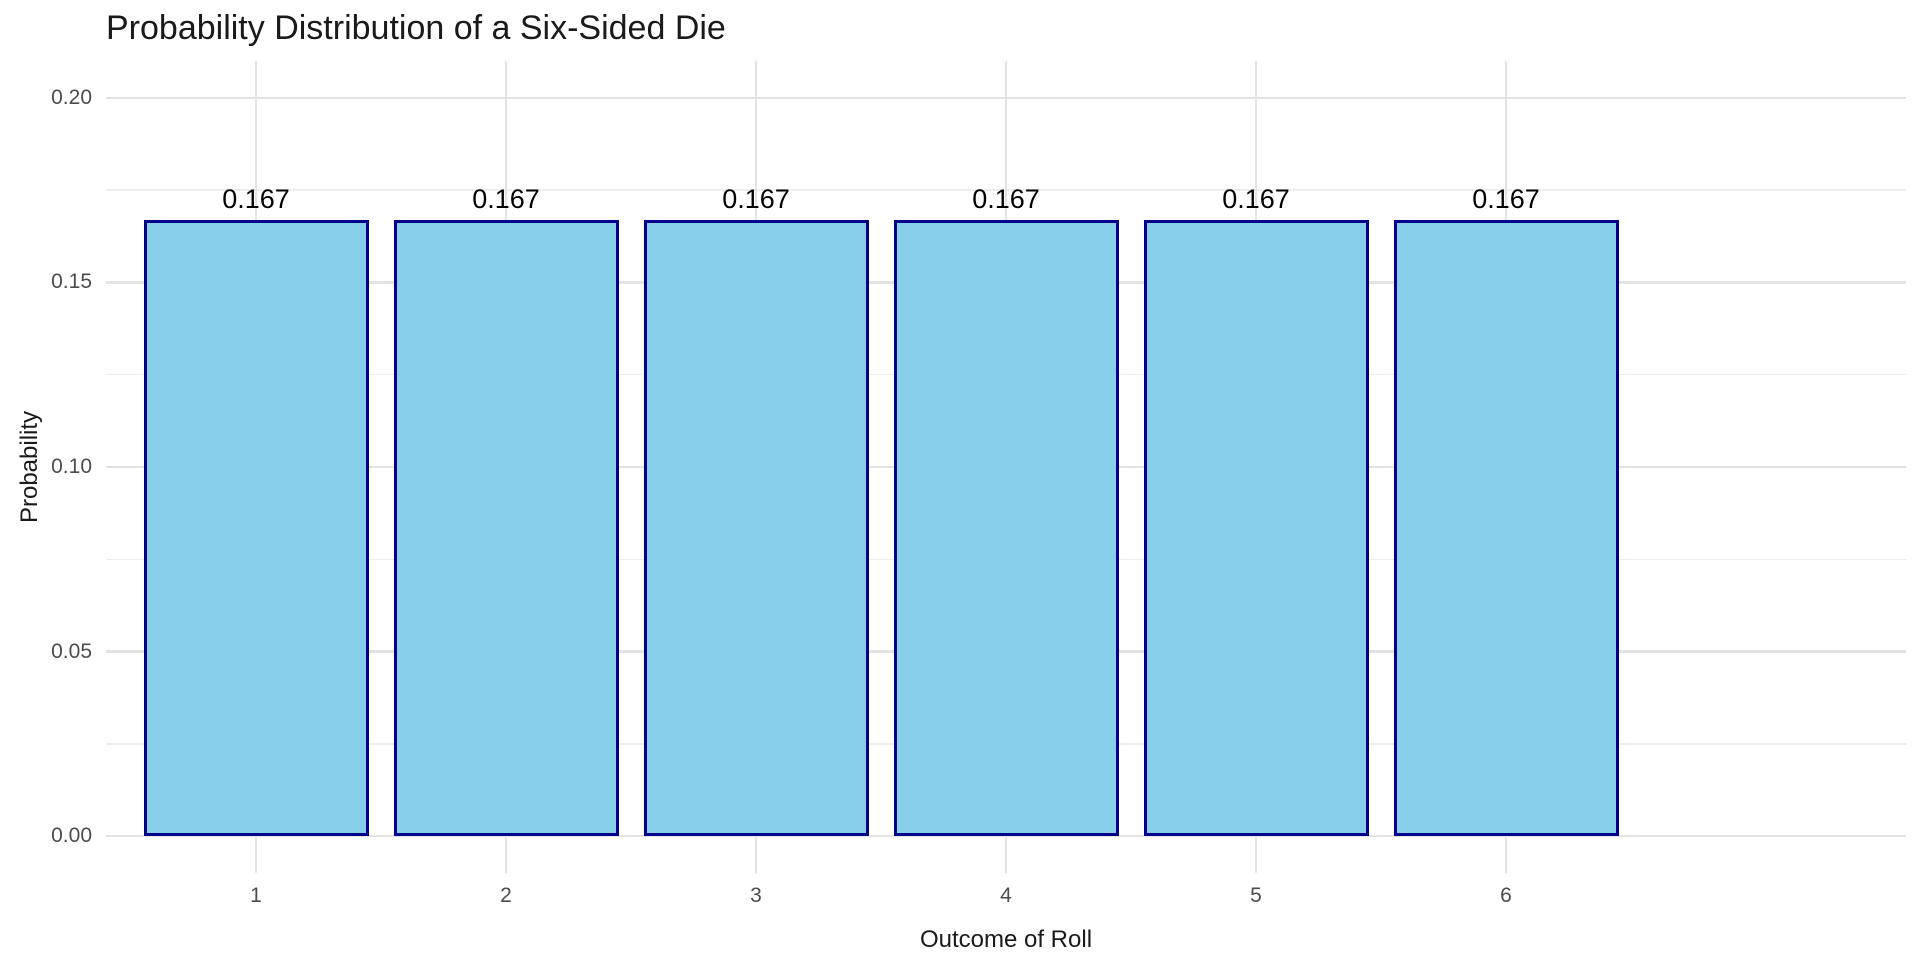  I want to click on y-tick-label: 0.15, so click(71, 282).